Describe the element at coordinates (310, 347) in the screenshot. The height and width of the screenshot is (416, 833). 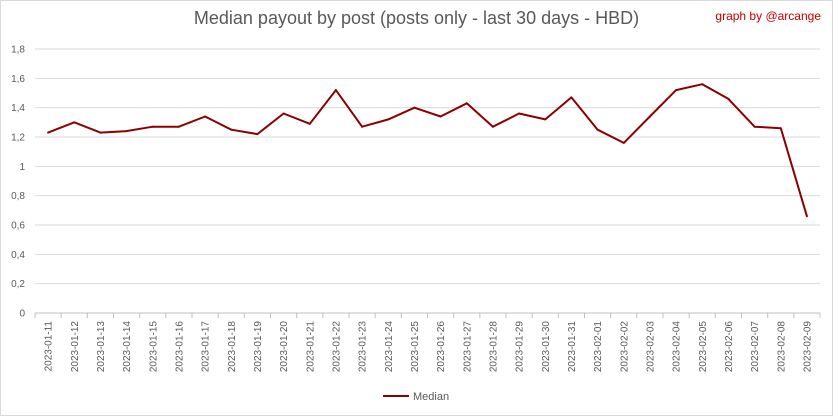
I see `x-tick-label: 2023-01-21` at that location.